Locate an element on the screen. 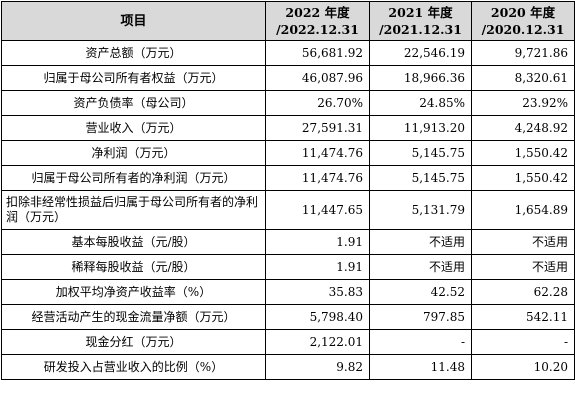 The height and width of the screenshot is (410, 575). table-row-basic-eps: 基本每股收益（元/股） 1.91 不适用 不适用 is located at coordinates (288, 242).